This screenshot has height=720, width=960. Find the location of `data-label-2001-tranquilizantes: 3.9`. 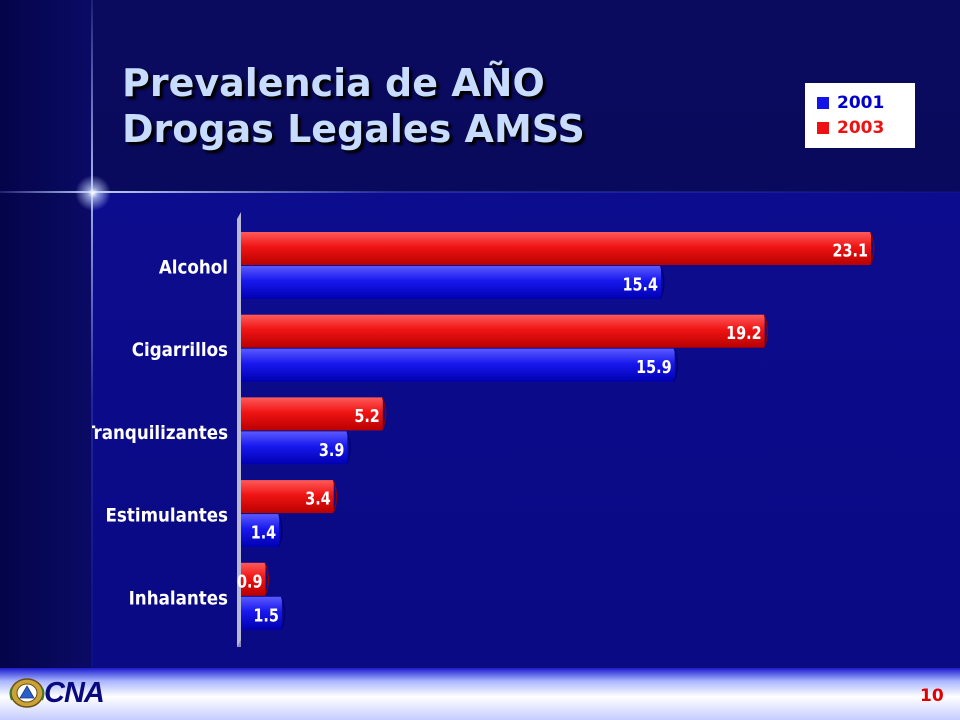

data-label-2001-tranquilizantes: 3.9 is located at coordinates (331, 449).